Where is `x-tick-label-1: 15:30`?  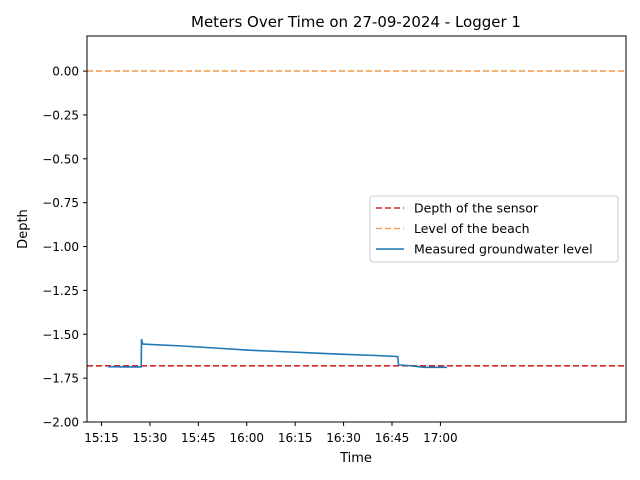 x-tick-label-1: 15:30 is located at coordinates (150, 438).